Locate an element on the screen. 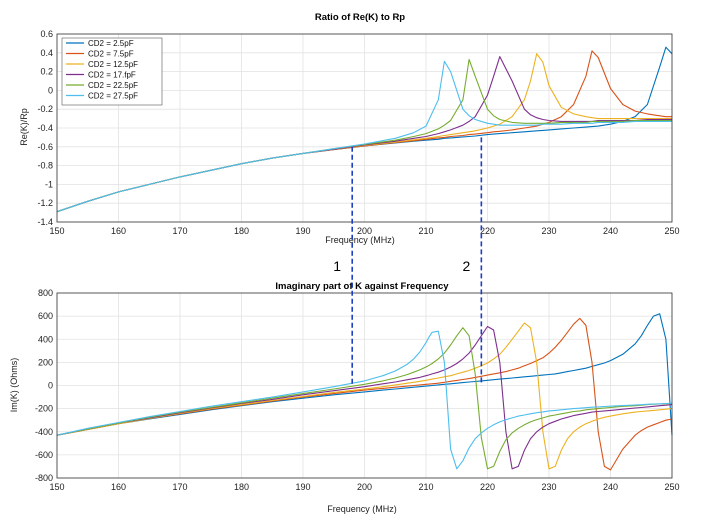 The height and width of the screenshot is (521, 720). y-tick-label: 0.2 is located at coordinates (46, 72).